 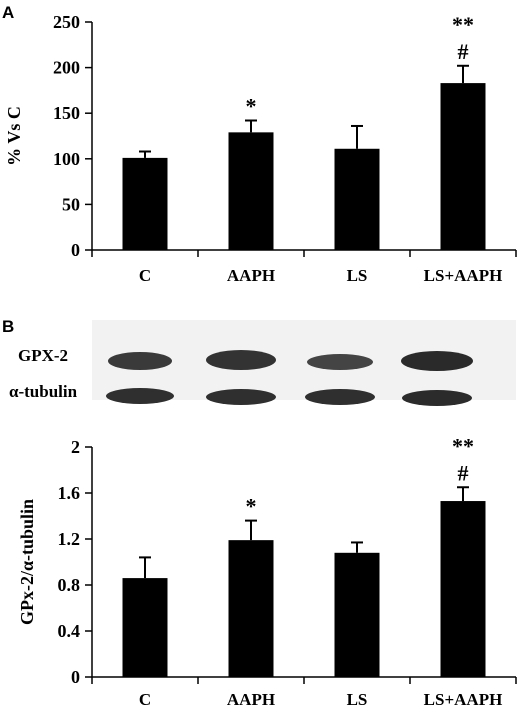 What do you see at coordinates (43, 355) in the screenshot?
I see `blot-label-gpx2: GPX-2` at bounding box center [43, 355].